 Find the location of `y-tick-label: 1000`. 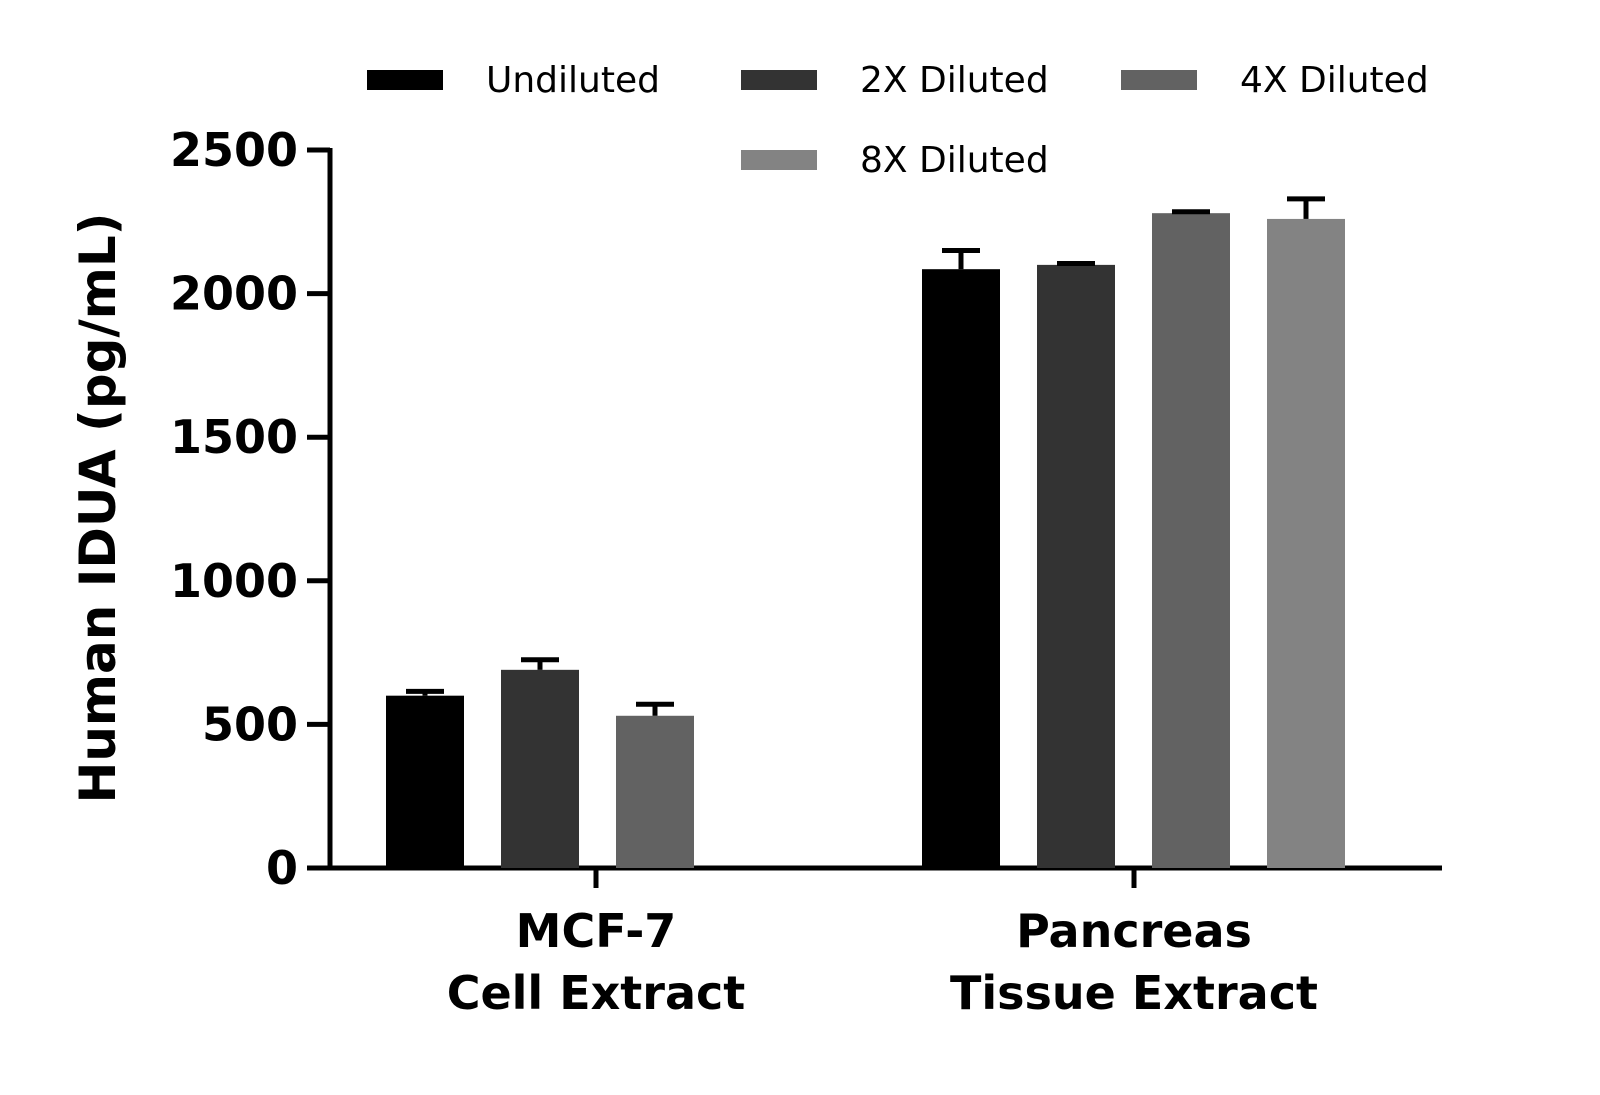

y-tick-label: 1000 is located at coordinates (234, 581).